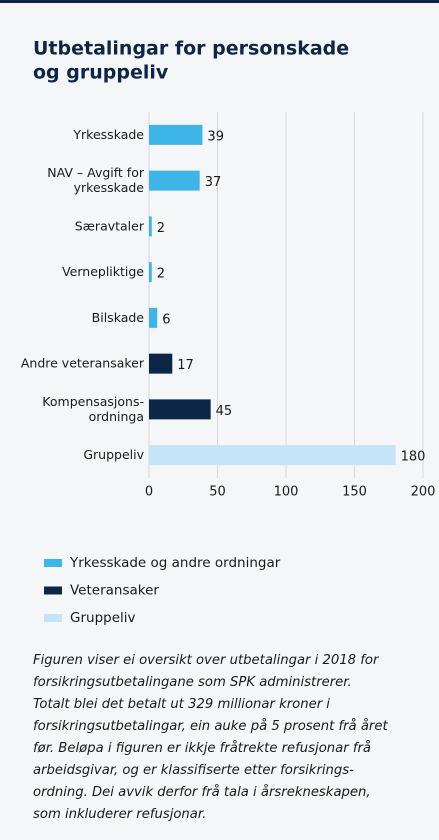  What do you see at coordinates (354, 492) in the screenshot?
I see `x-tick-label: 150` at bounding box center [354, 492].